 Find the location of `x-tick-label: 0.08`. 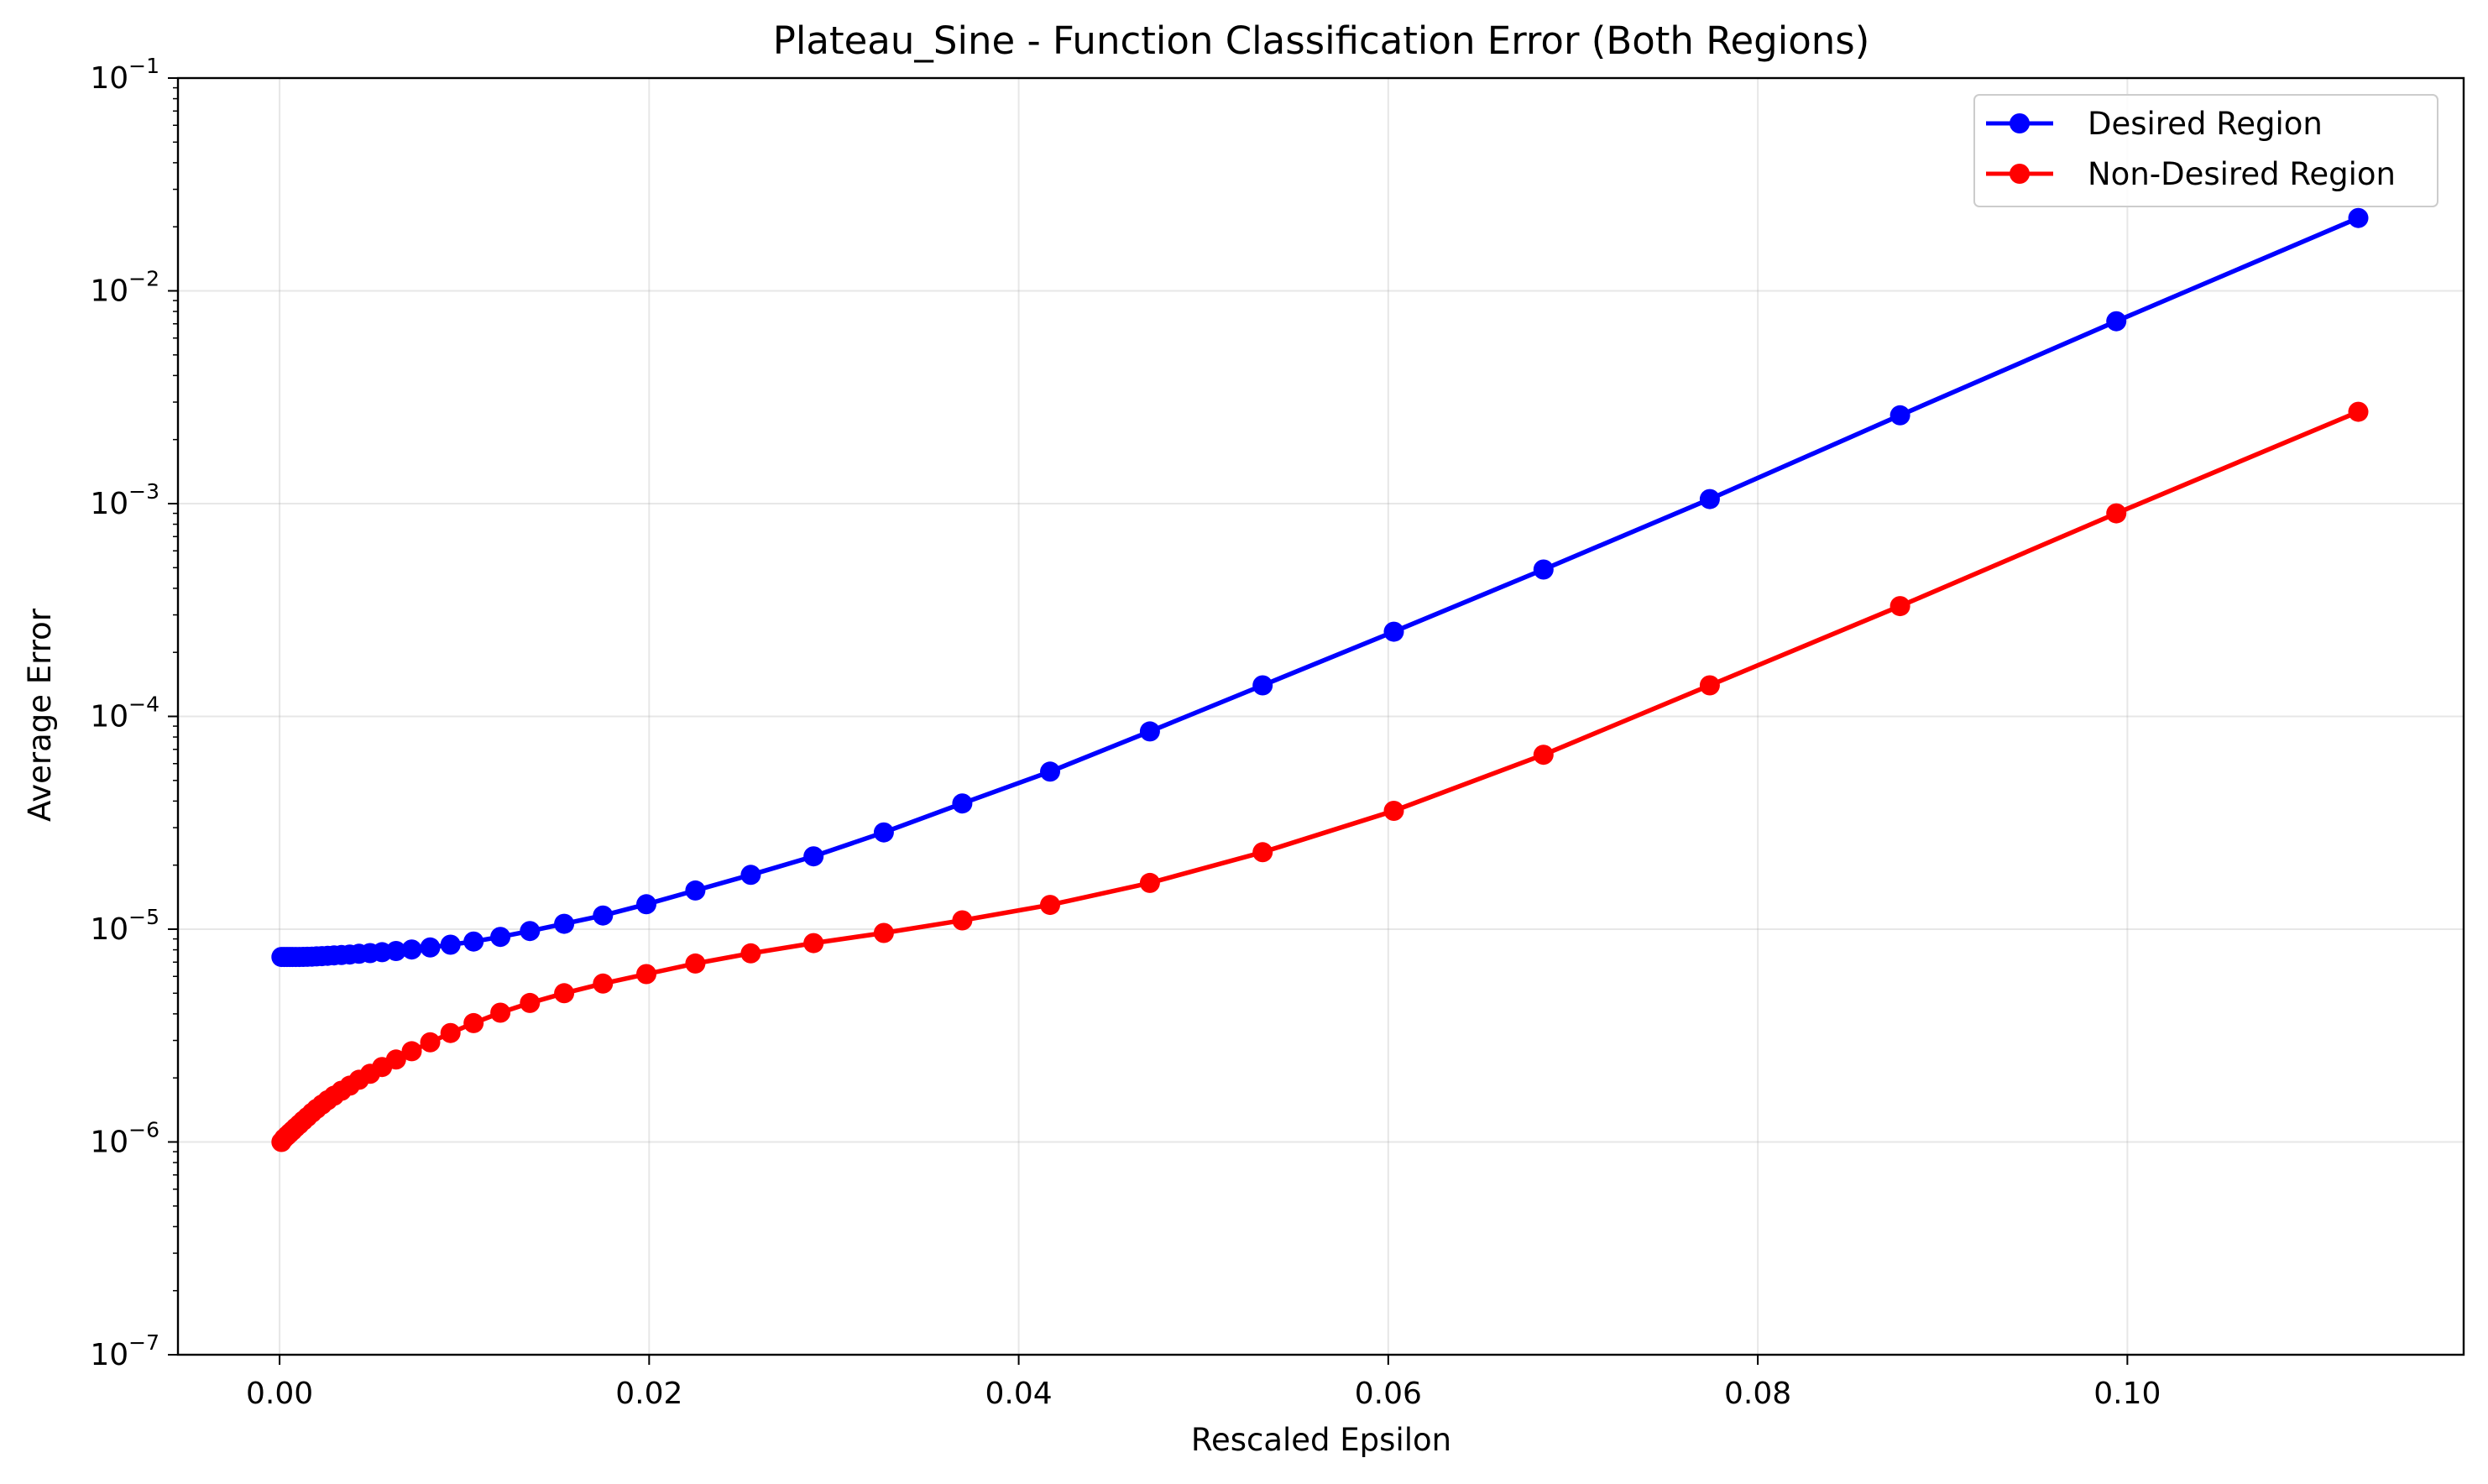

x-tick-label: 0.08 is located at coordinates (1758, 1394).